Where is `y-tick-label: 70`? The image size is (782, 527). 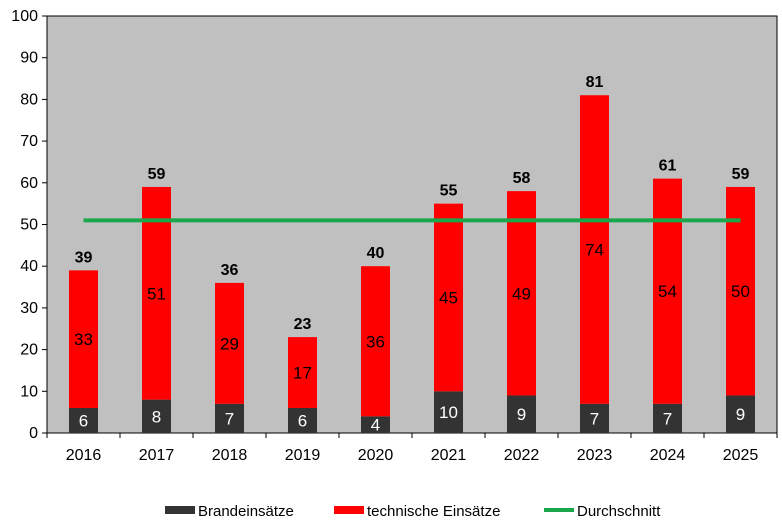
y-tick-label: 70 is located at coordinates (29, 141).